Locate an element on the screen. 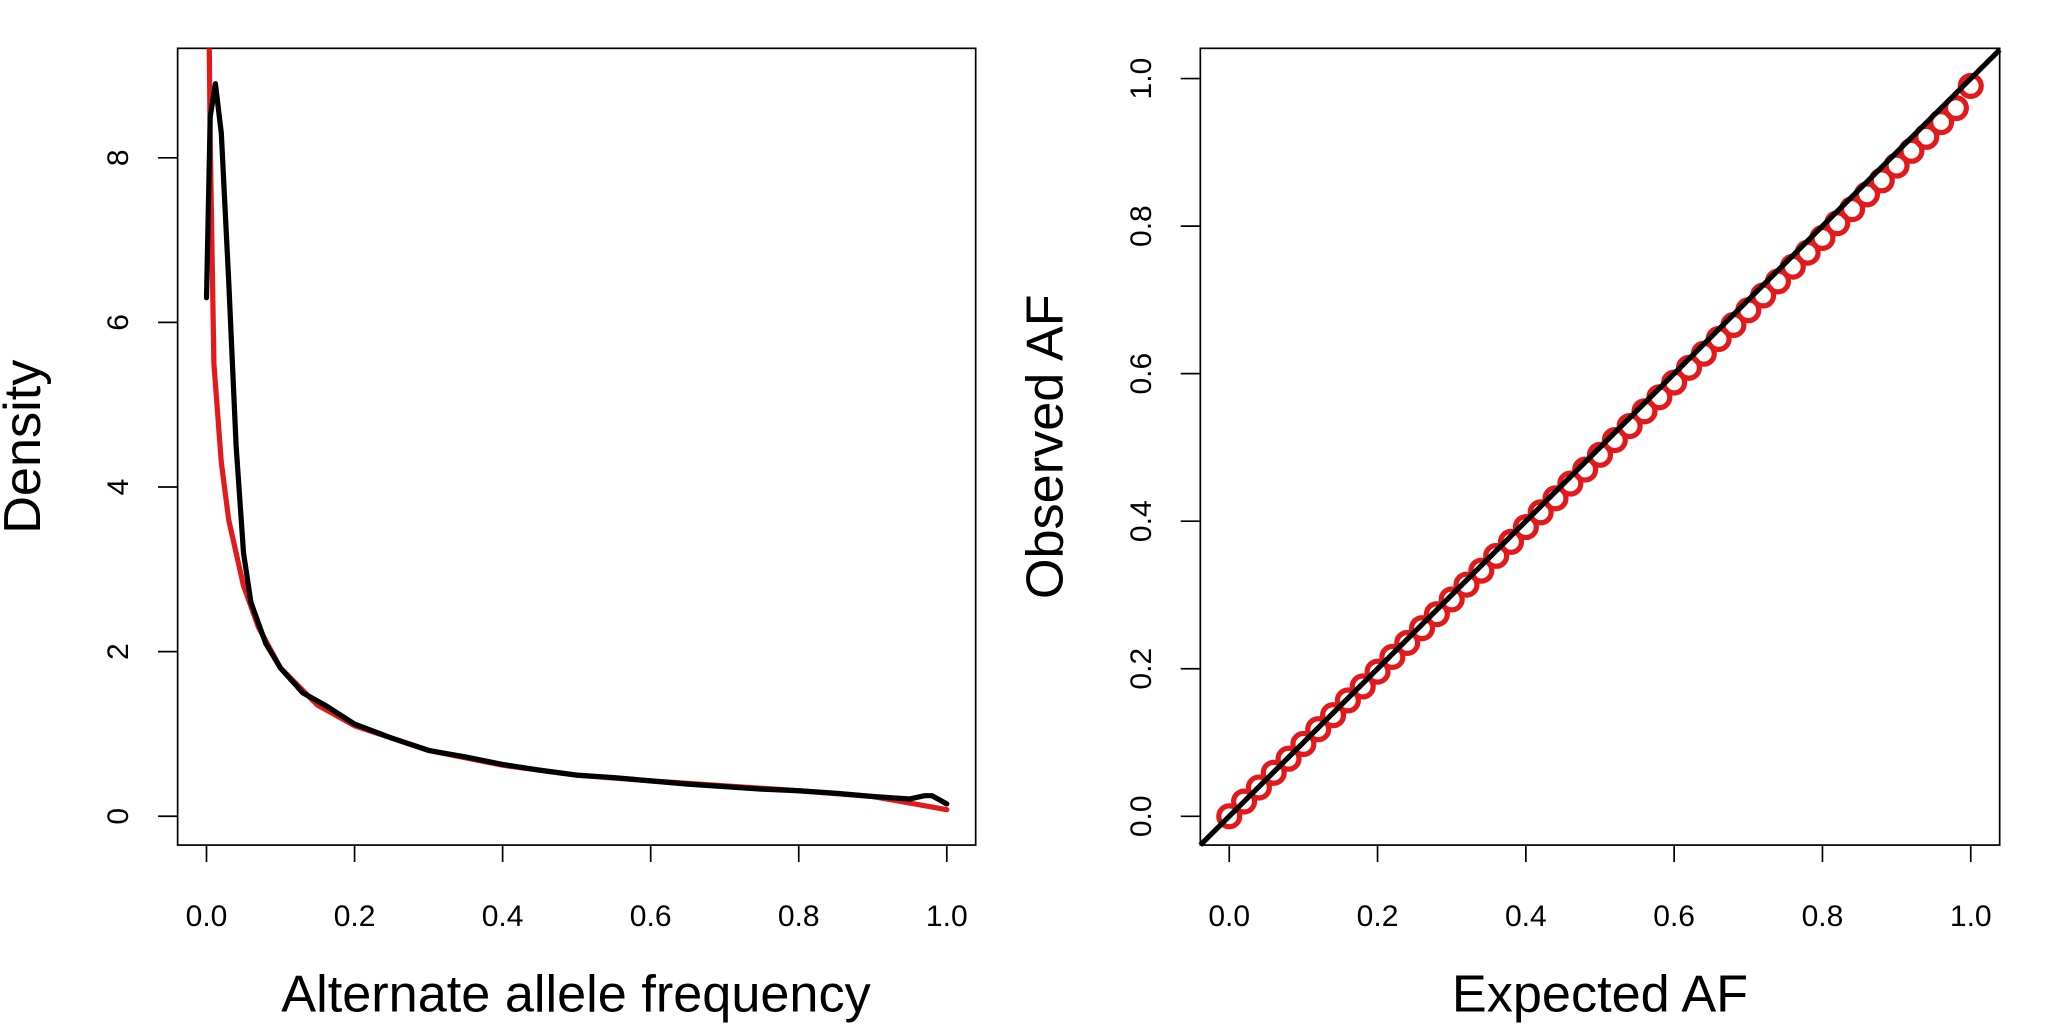 This screenshot has height=1024, width=2048. y-tick-label: 0.0 is located at coordinates (1141, 816).